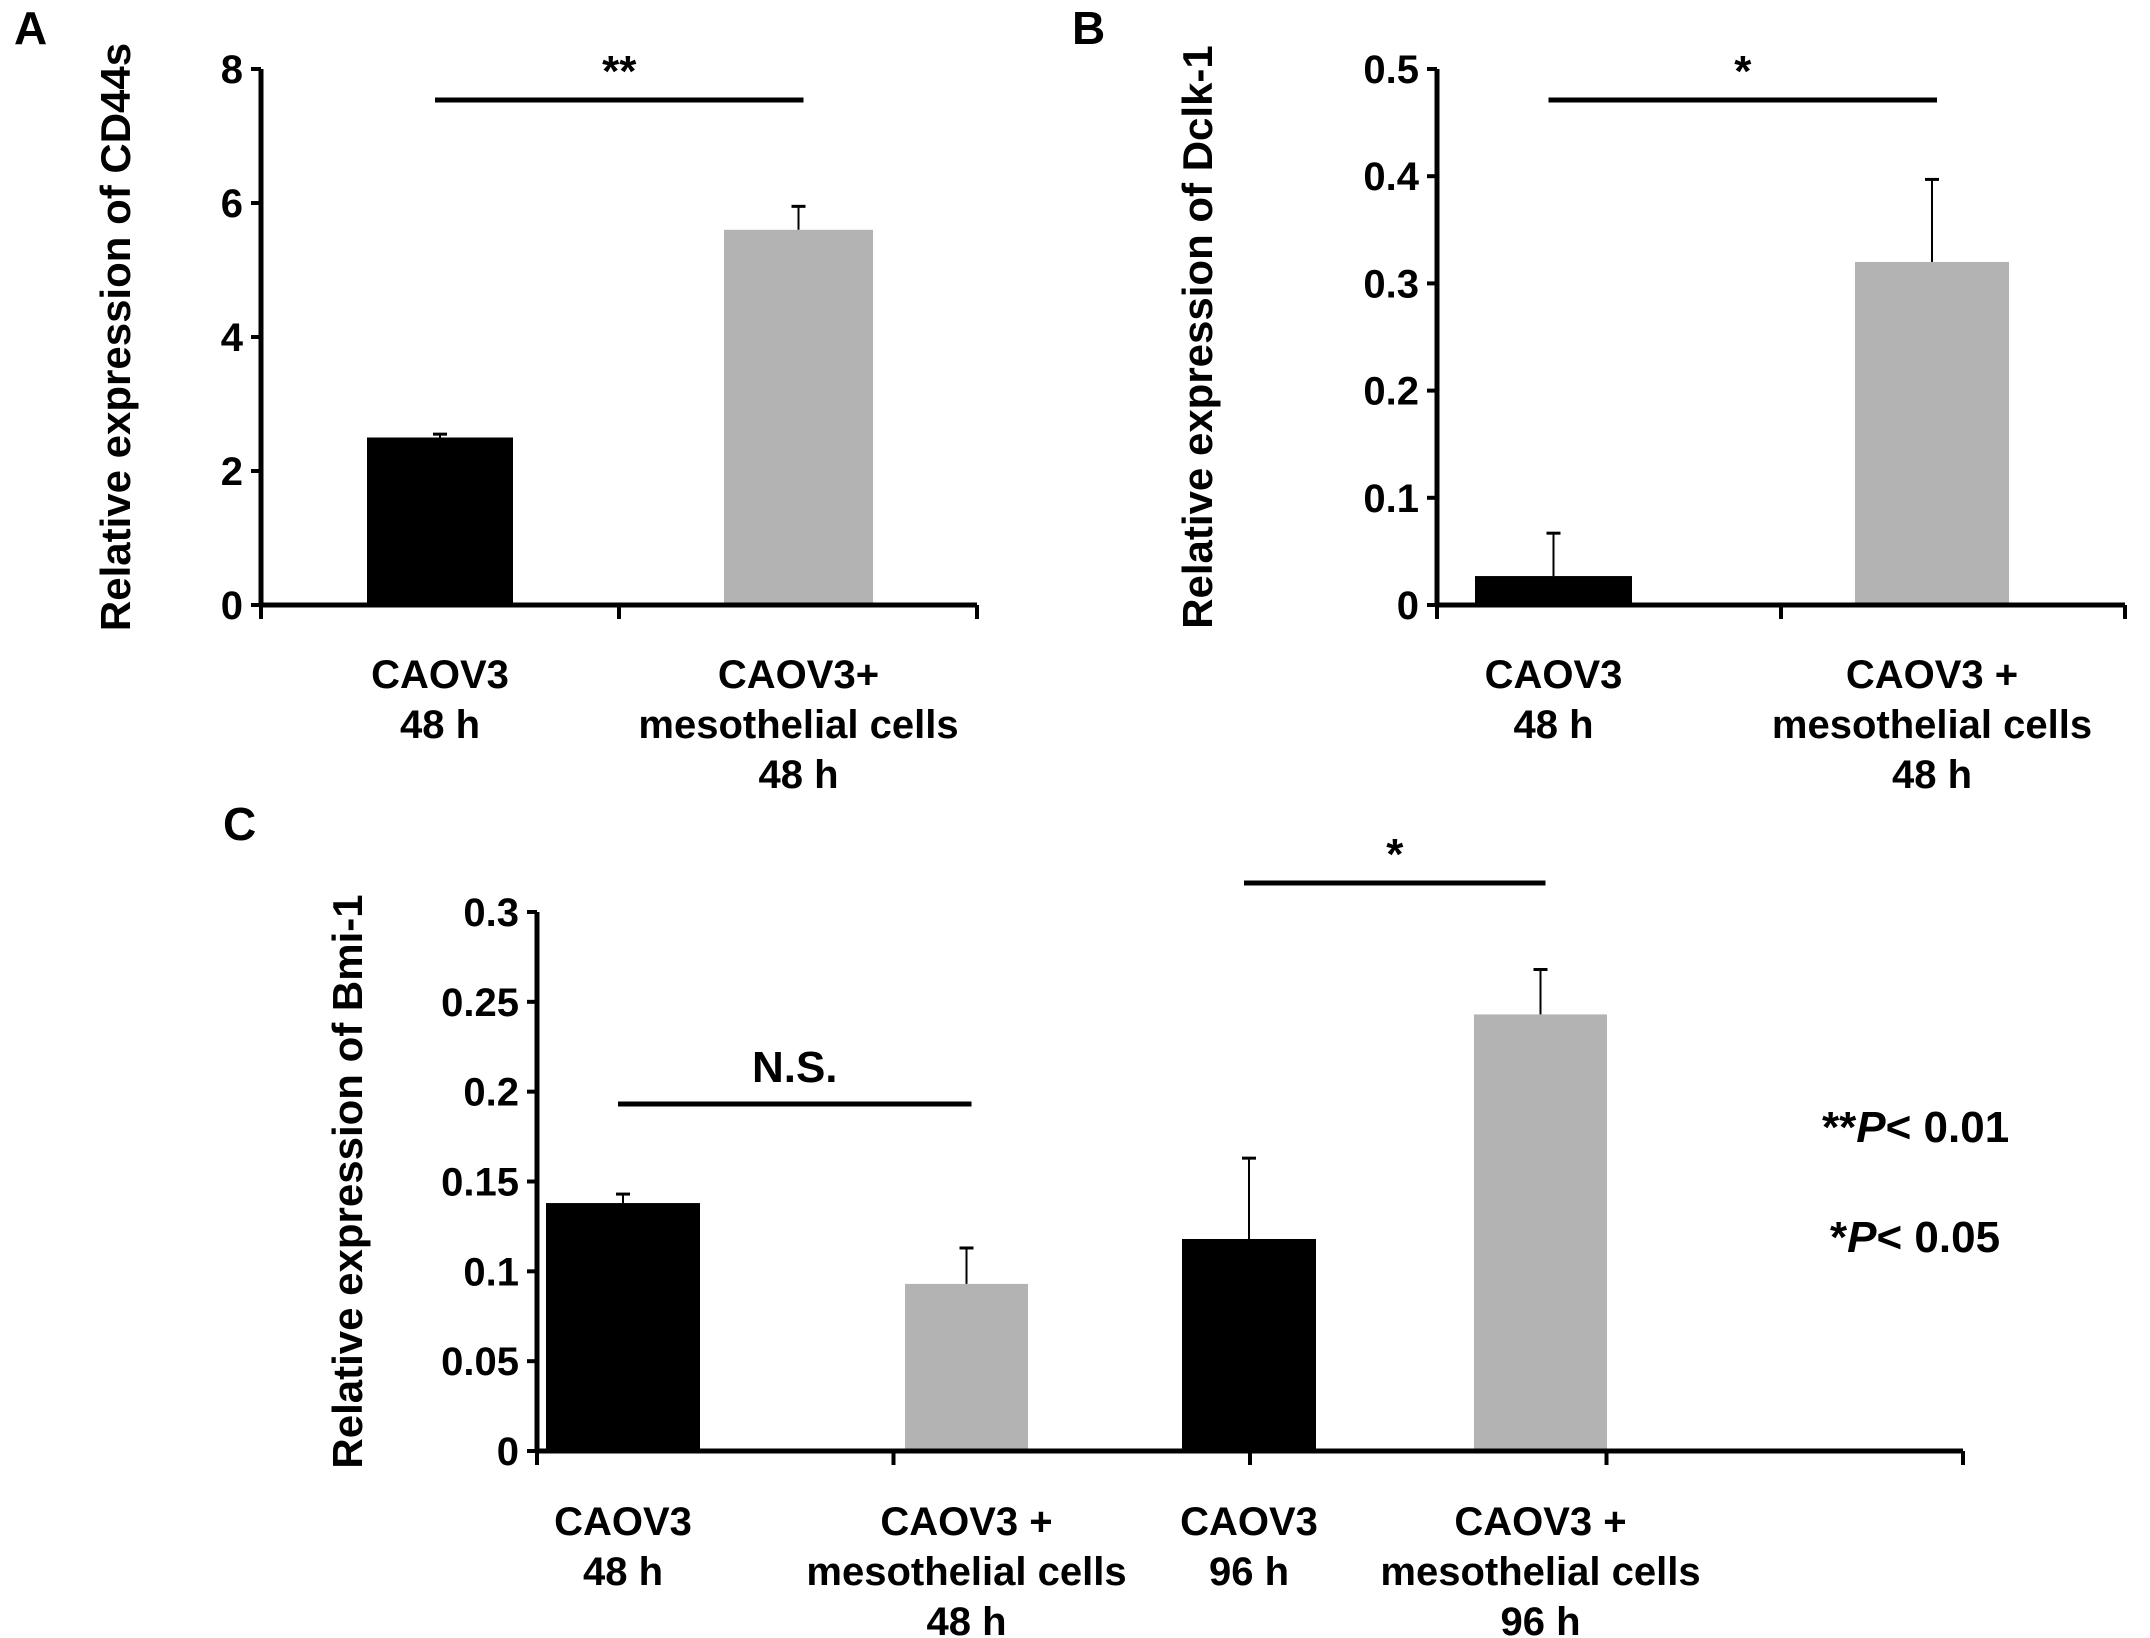 Image resolution: width=2150 pixels, height=1638 pixels. Describe the element at coordinates (480, 1183) in the screenshot. I see `y-tick-label: 0.15` at that location.